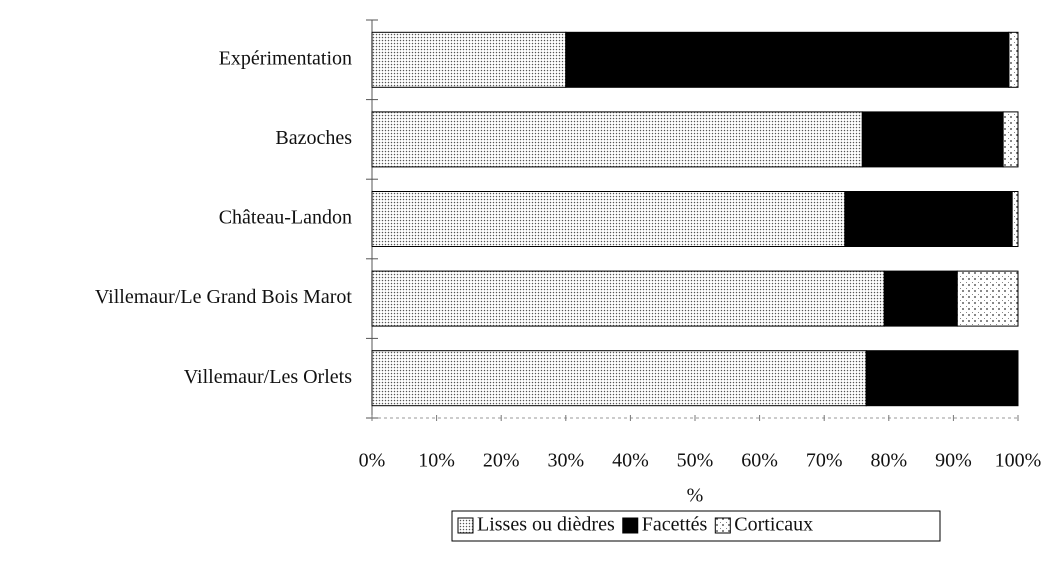 The height and width of the screenshot is (567, 1043). Describe the element at coordinates (759, 461) in the screenshot. I see `x-tick-label: 60%` at that location.